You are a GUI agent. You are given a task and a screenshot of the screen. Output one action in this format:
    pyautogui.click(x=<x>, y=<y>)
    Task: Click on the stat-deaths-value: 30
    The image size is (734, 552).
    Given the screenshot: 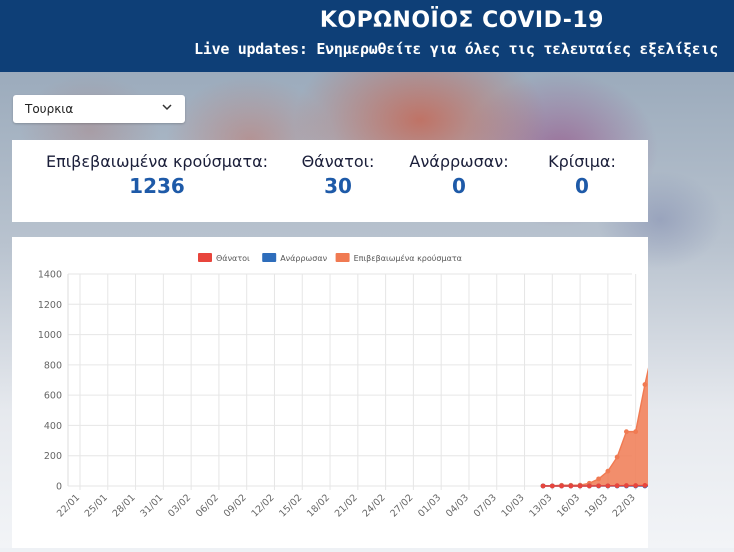 What is the action you would take?
    pyautogui.click(x=338, y=186)
    